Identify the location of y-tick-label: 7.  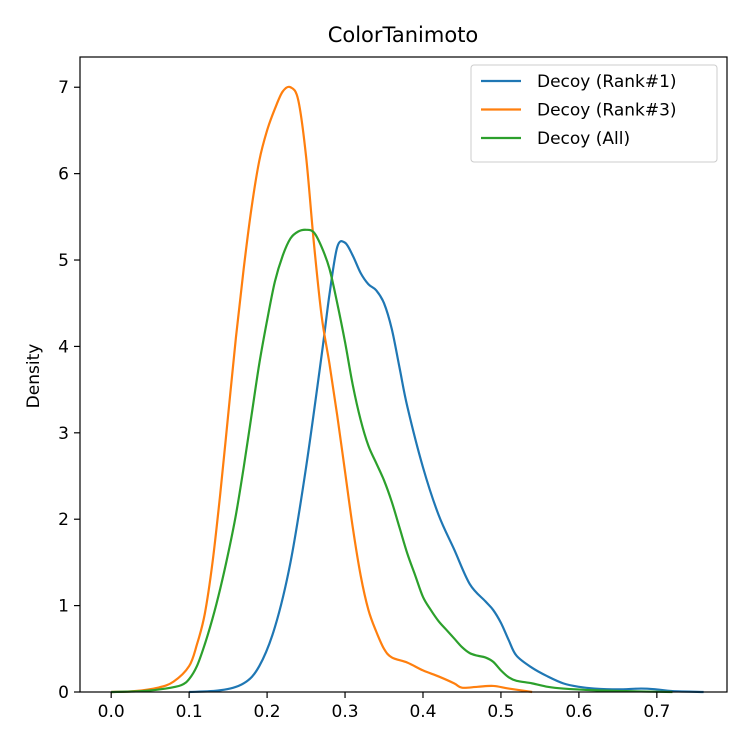
(63, 88).